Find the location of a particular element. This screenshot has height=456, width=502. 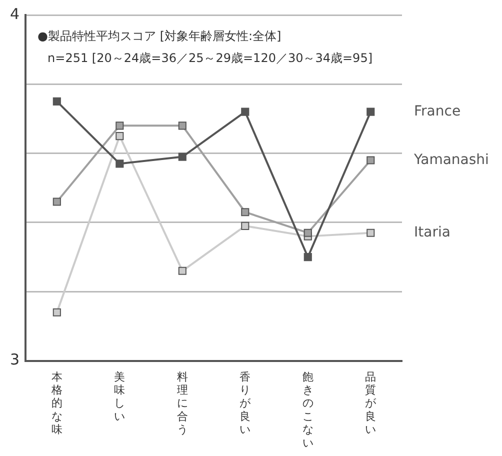

x-tick-label: 本格的な味 is located at coordinates (56, 403).